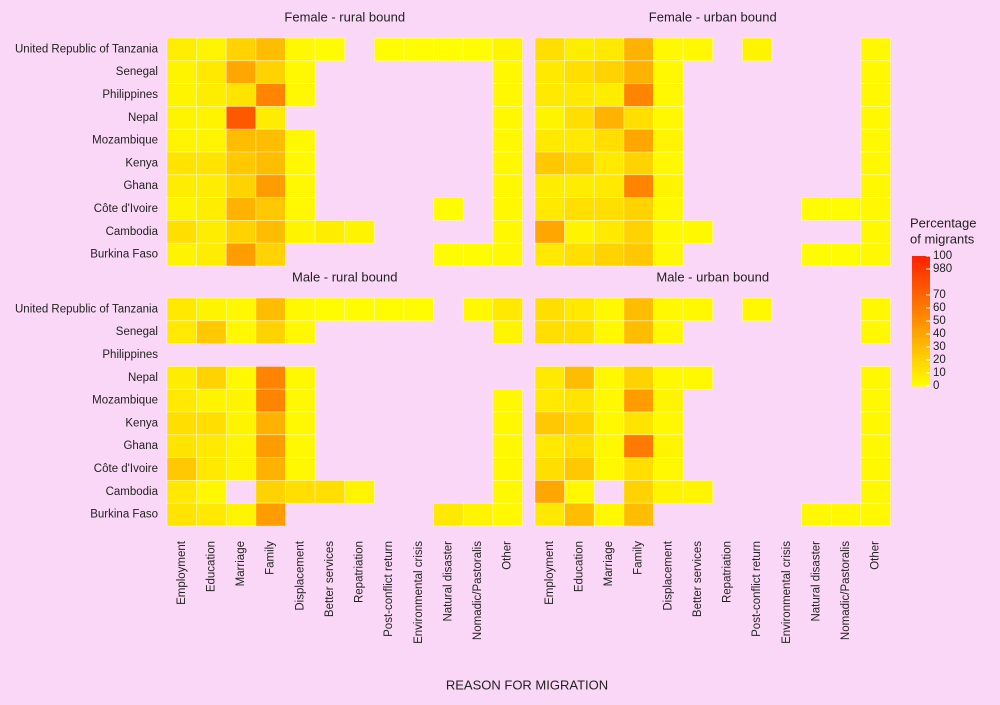  Describe the element at coordinates (125, 401) in the screenshot. I see `y-tick-label: Mozambique` at that location.